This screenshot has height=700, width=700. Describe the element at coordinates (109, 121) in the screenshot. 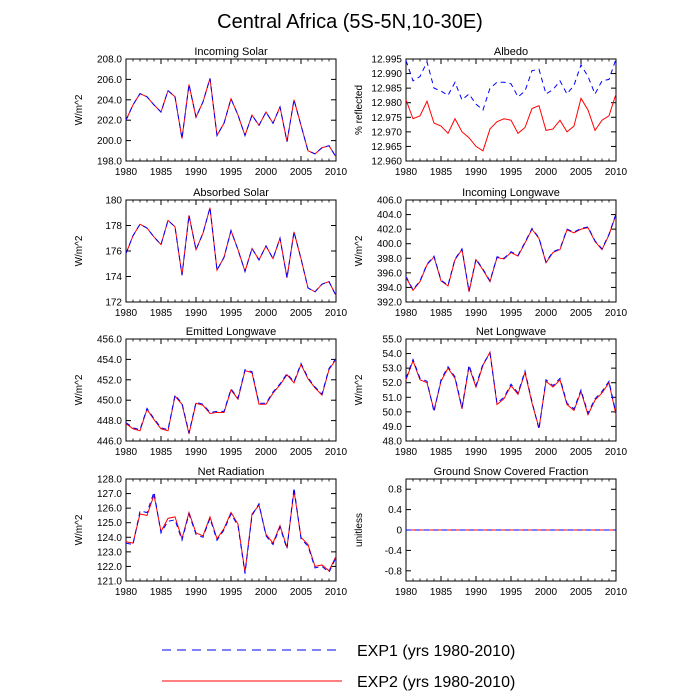

I see `y-tick-label: 202.0` at that location.